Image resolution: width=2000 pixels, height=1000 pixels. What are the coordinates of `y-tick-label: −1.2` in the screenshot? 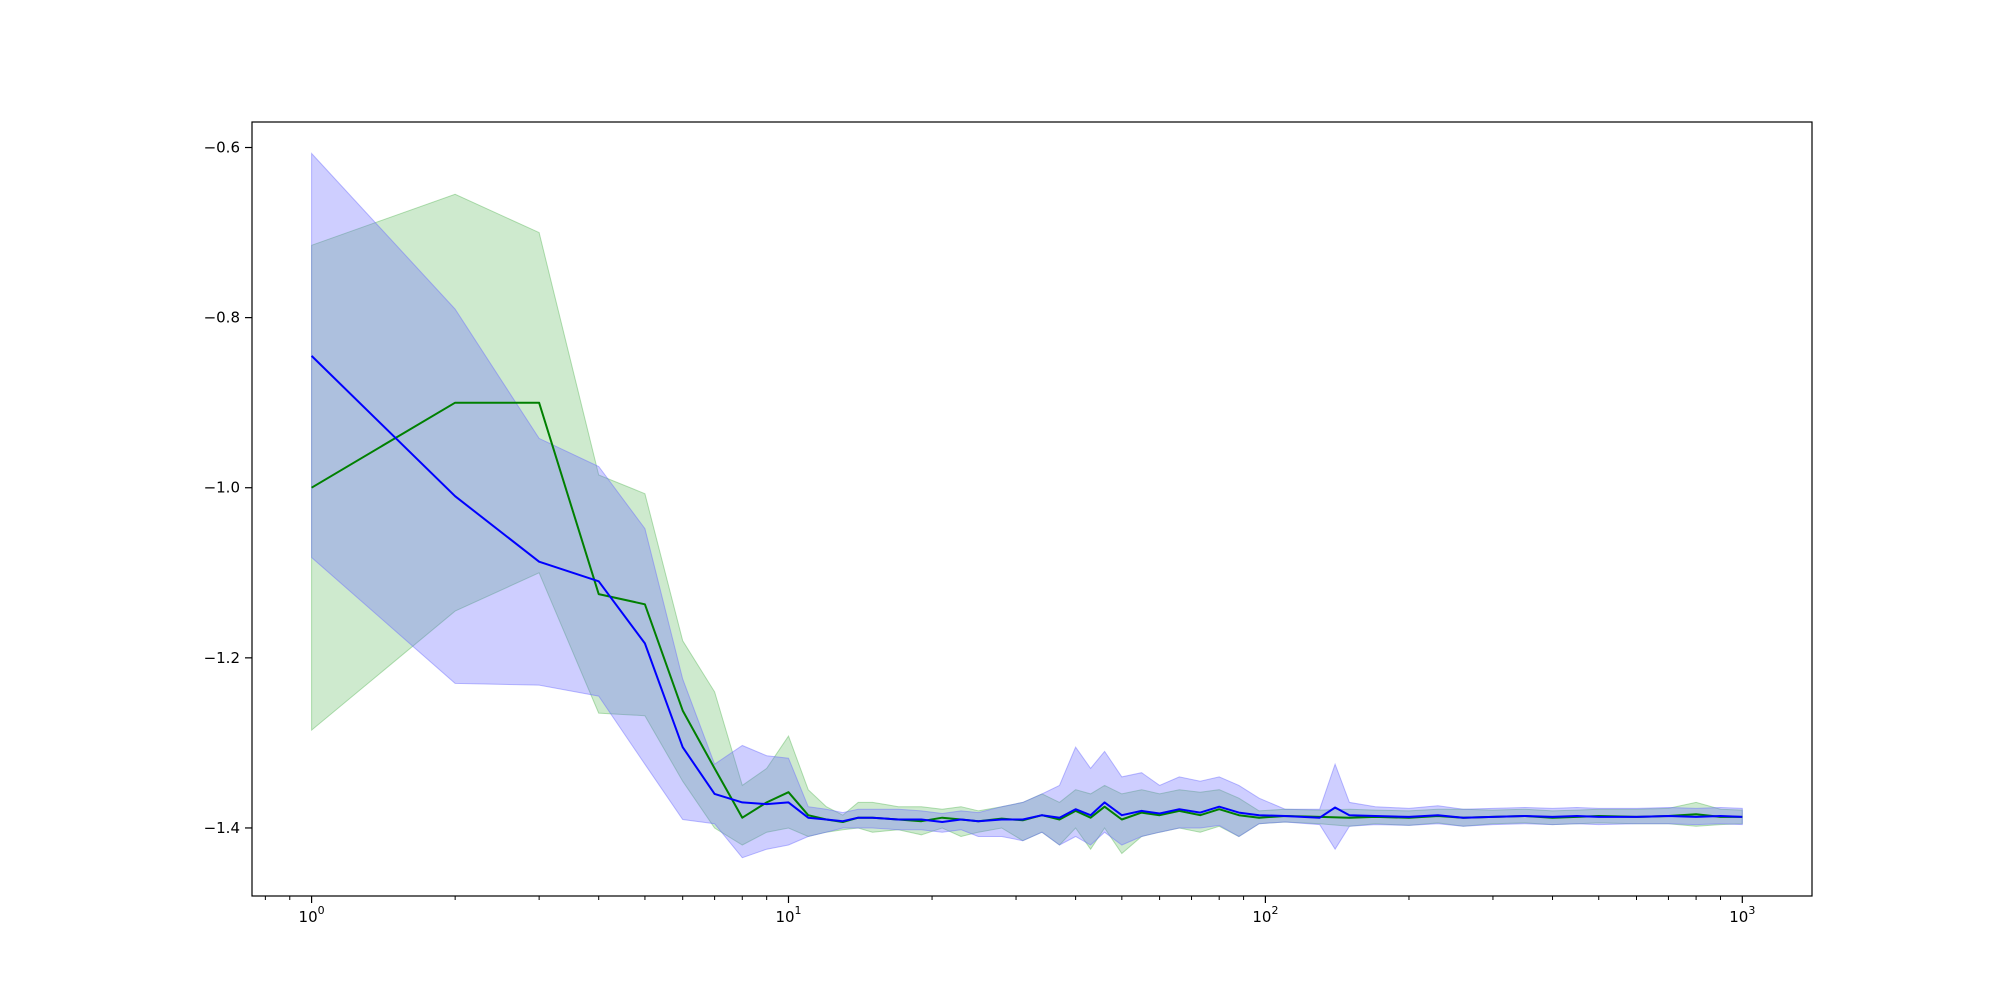 It's located at (222, 658).